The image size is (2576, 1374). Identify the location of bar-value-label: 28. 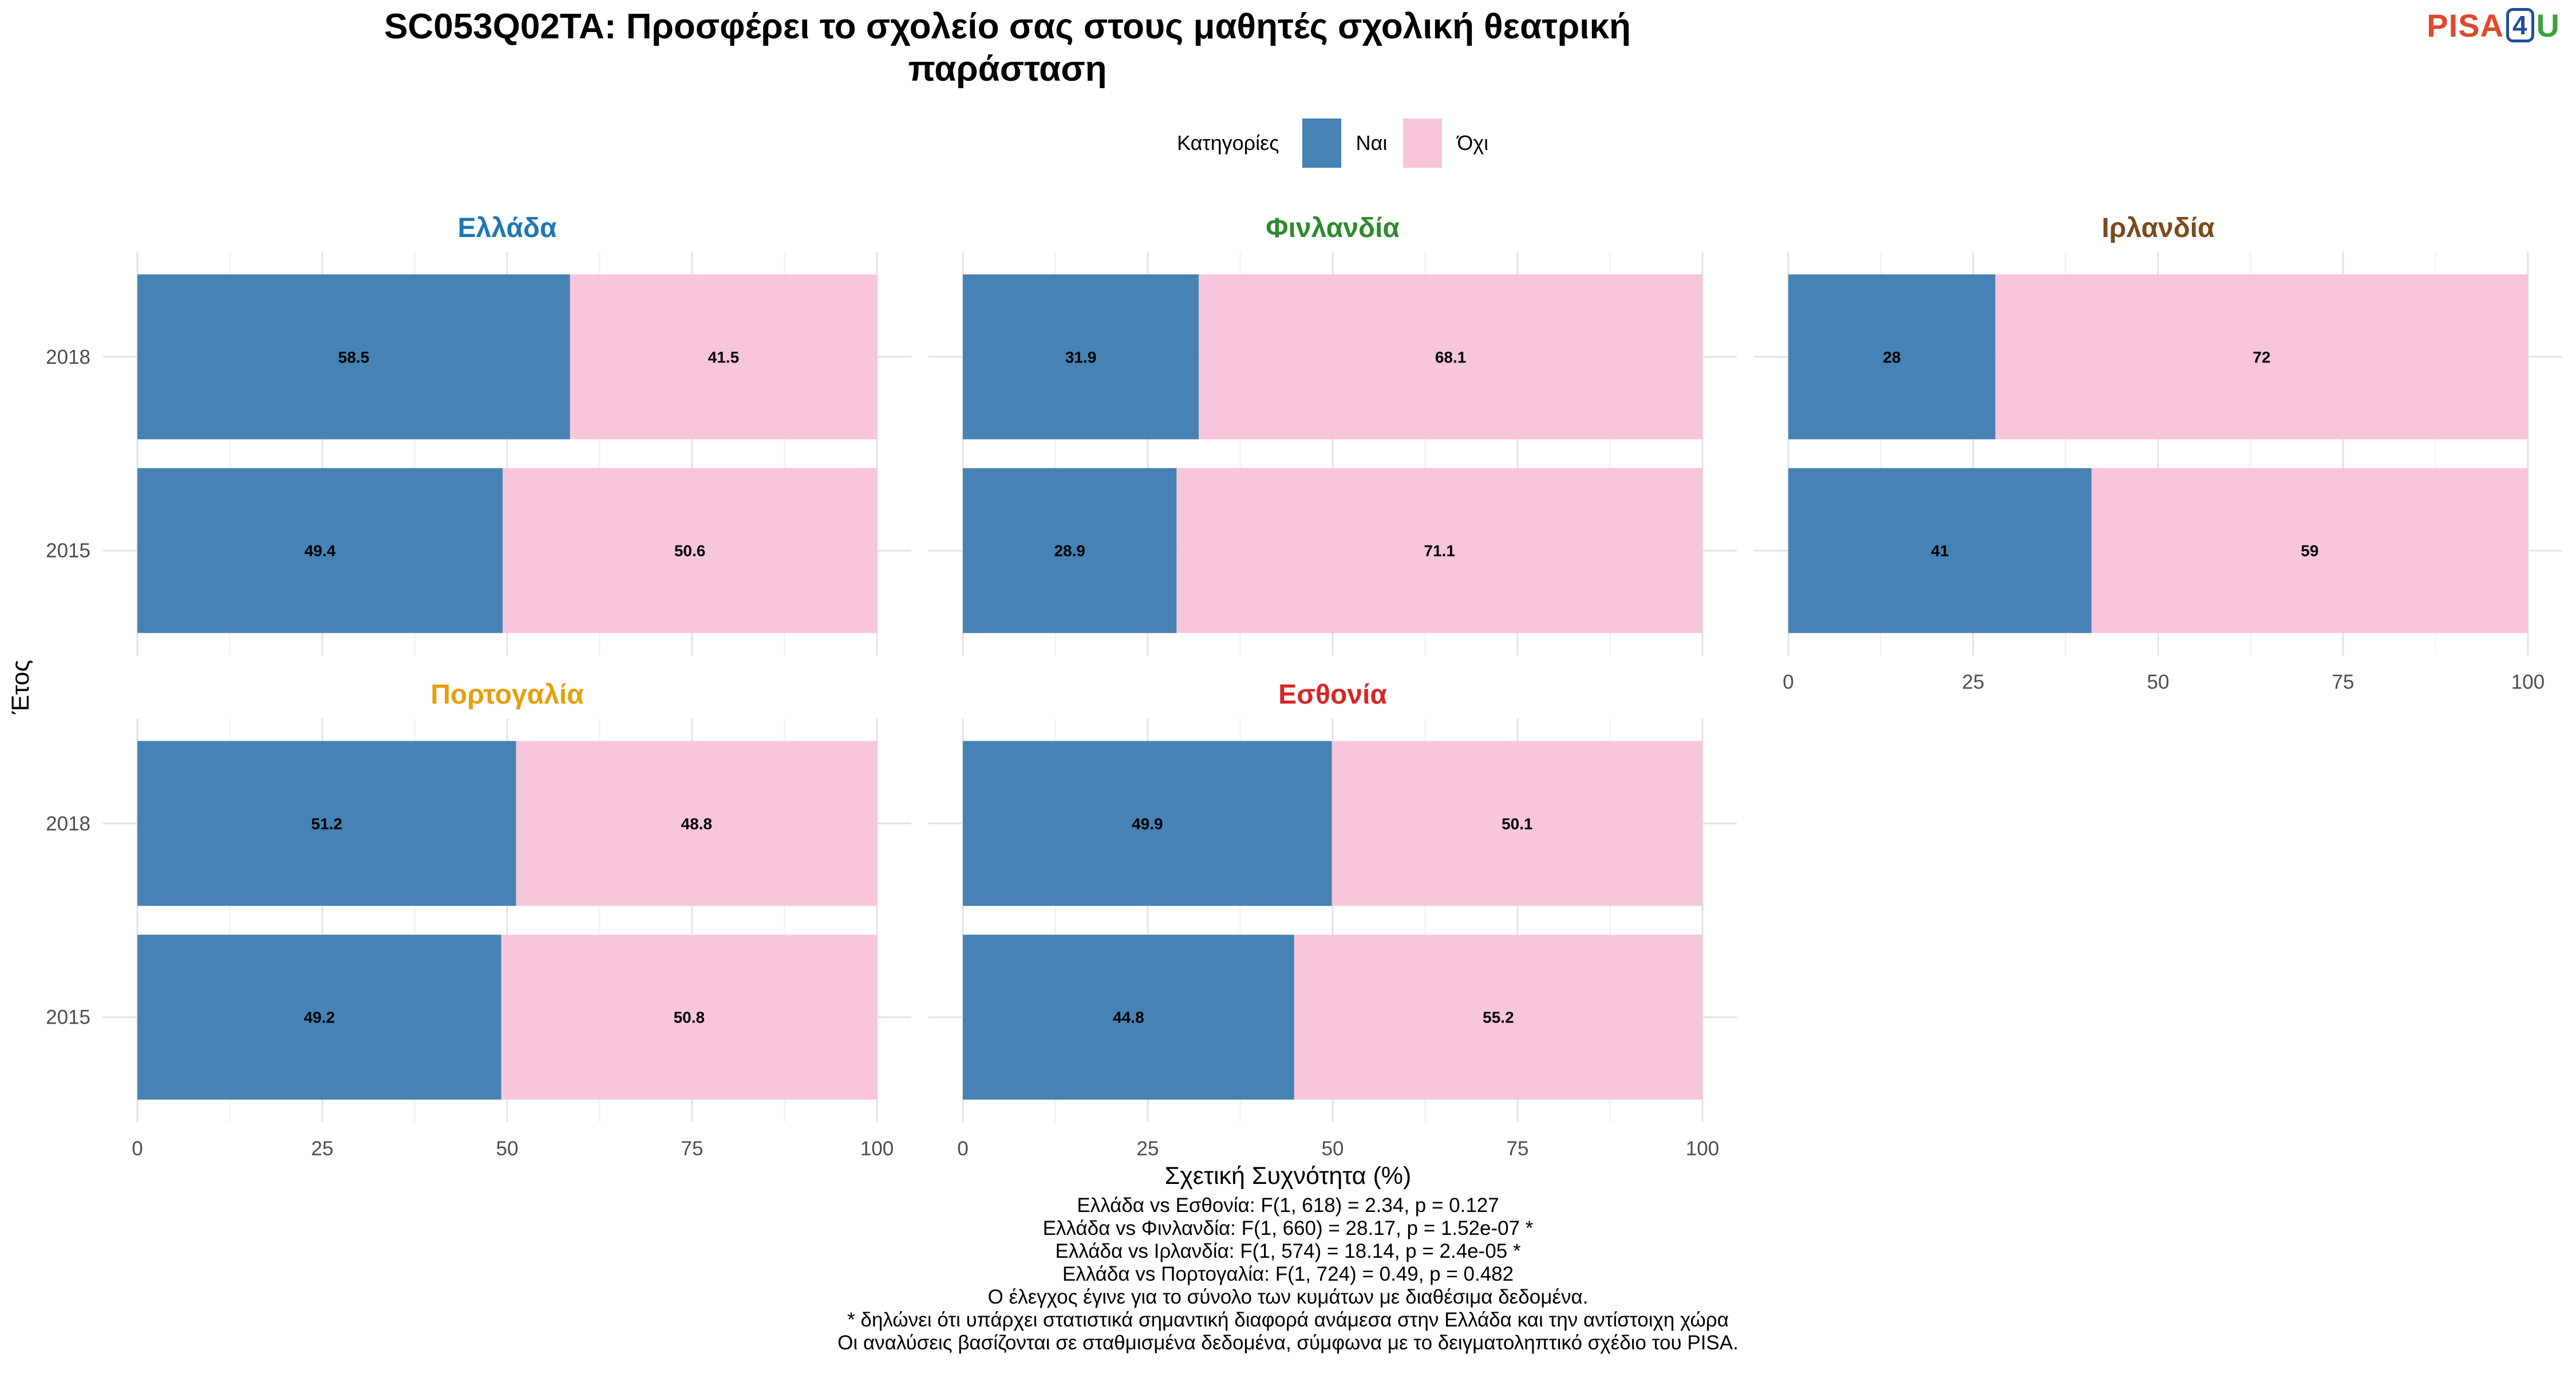
(1892, 357).